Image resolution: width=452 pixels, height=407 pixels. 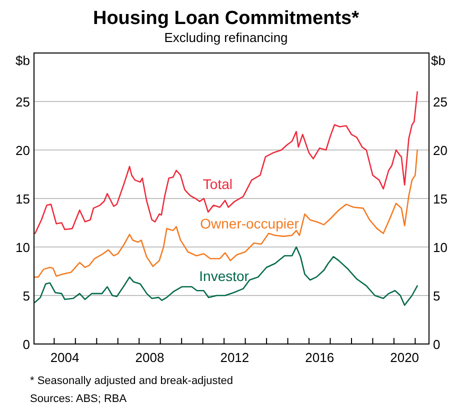 What do you see at coordinates (440, 102) in the screenshot?
I see `y2-tick-label: 25` at bounding box center [440, 102].